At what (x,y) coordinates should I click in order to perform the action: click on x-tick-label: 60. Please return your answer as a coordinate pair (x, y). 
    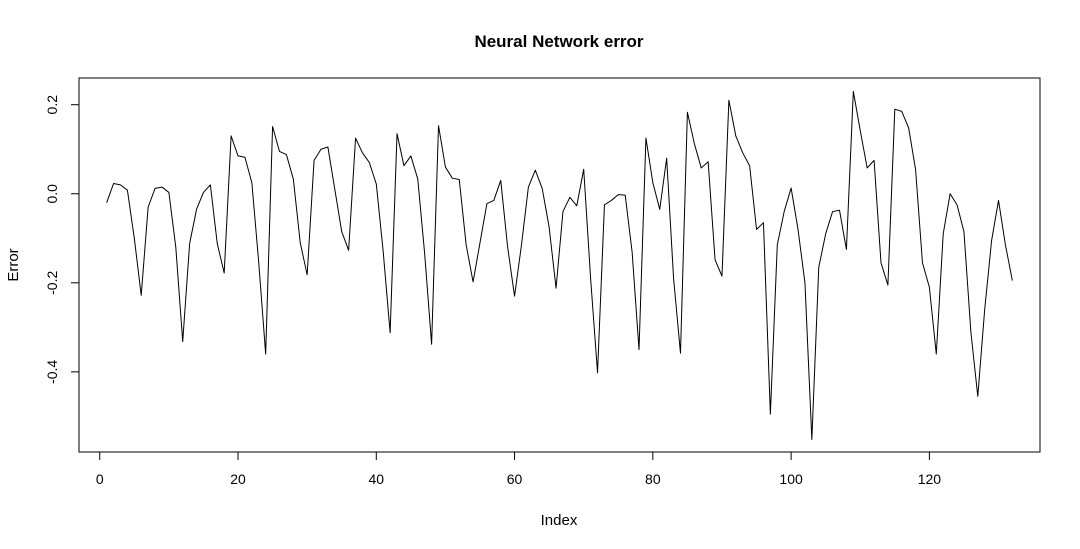
    Looking at the image, I should click on (515, 479).